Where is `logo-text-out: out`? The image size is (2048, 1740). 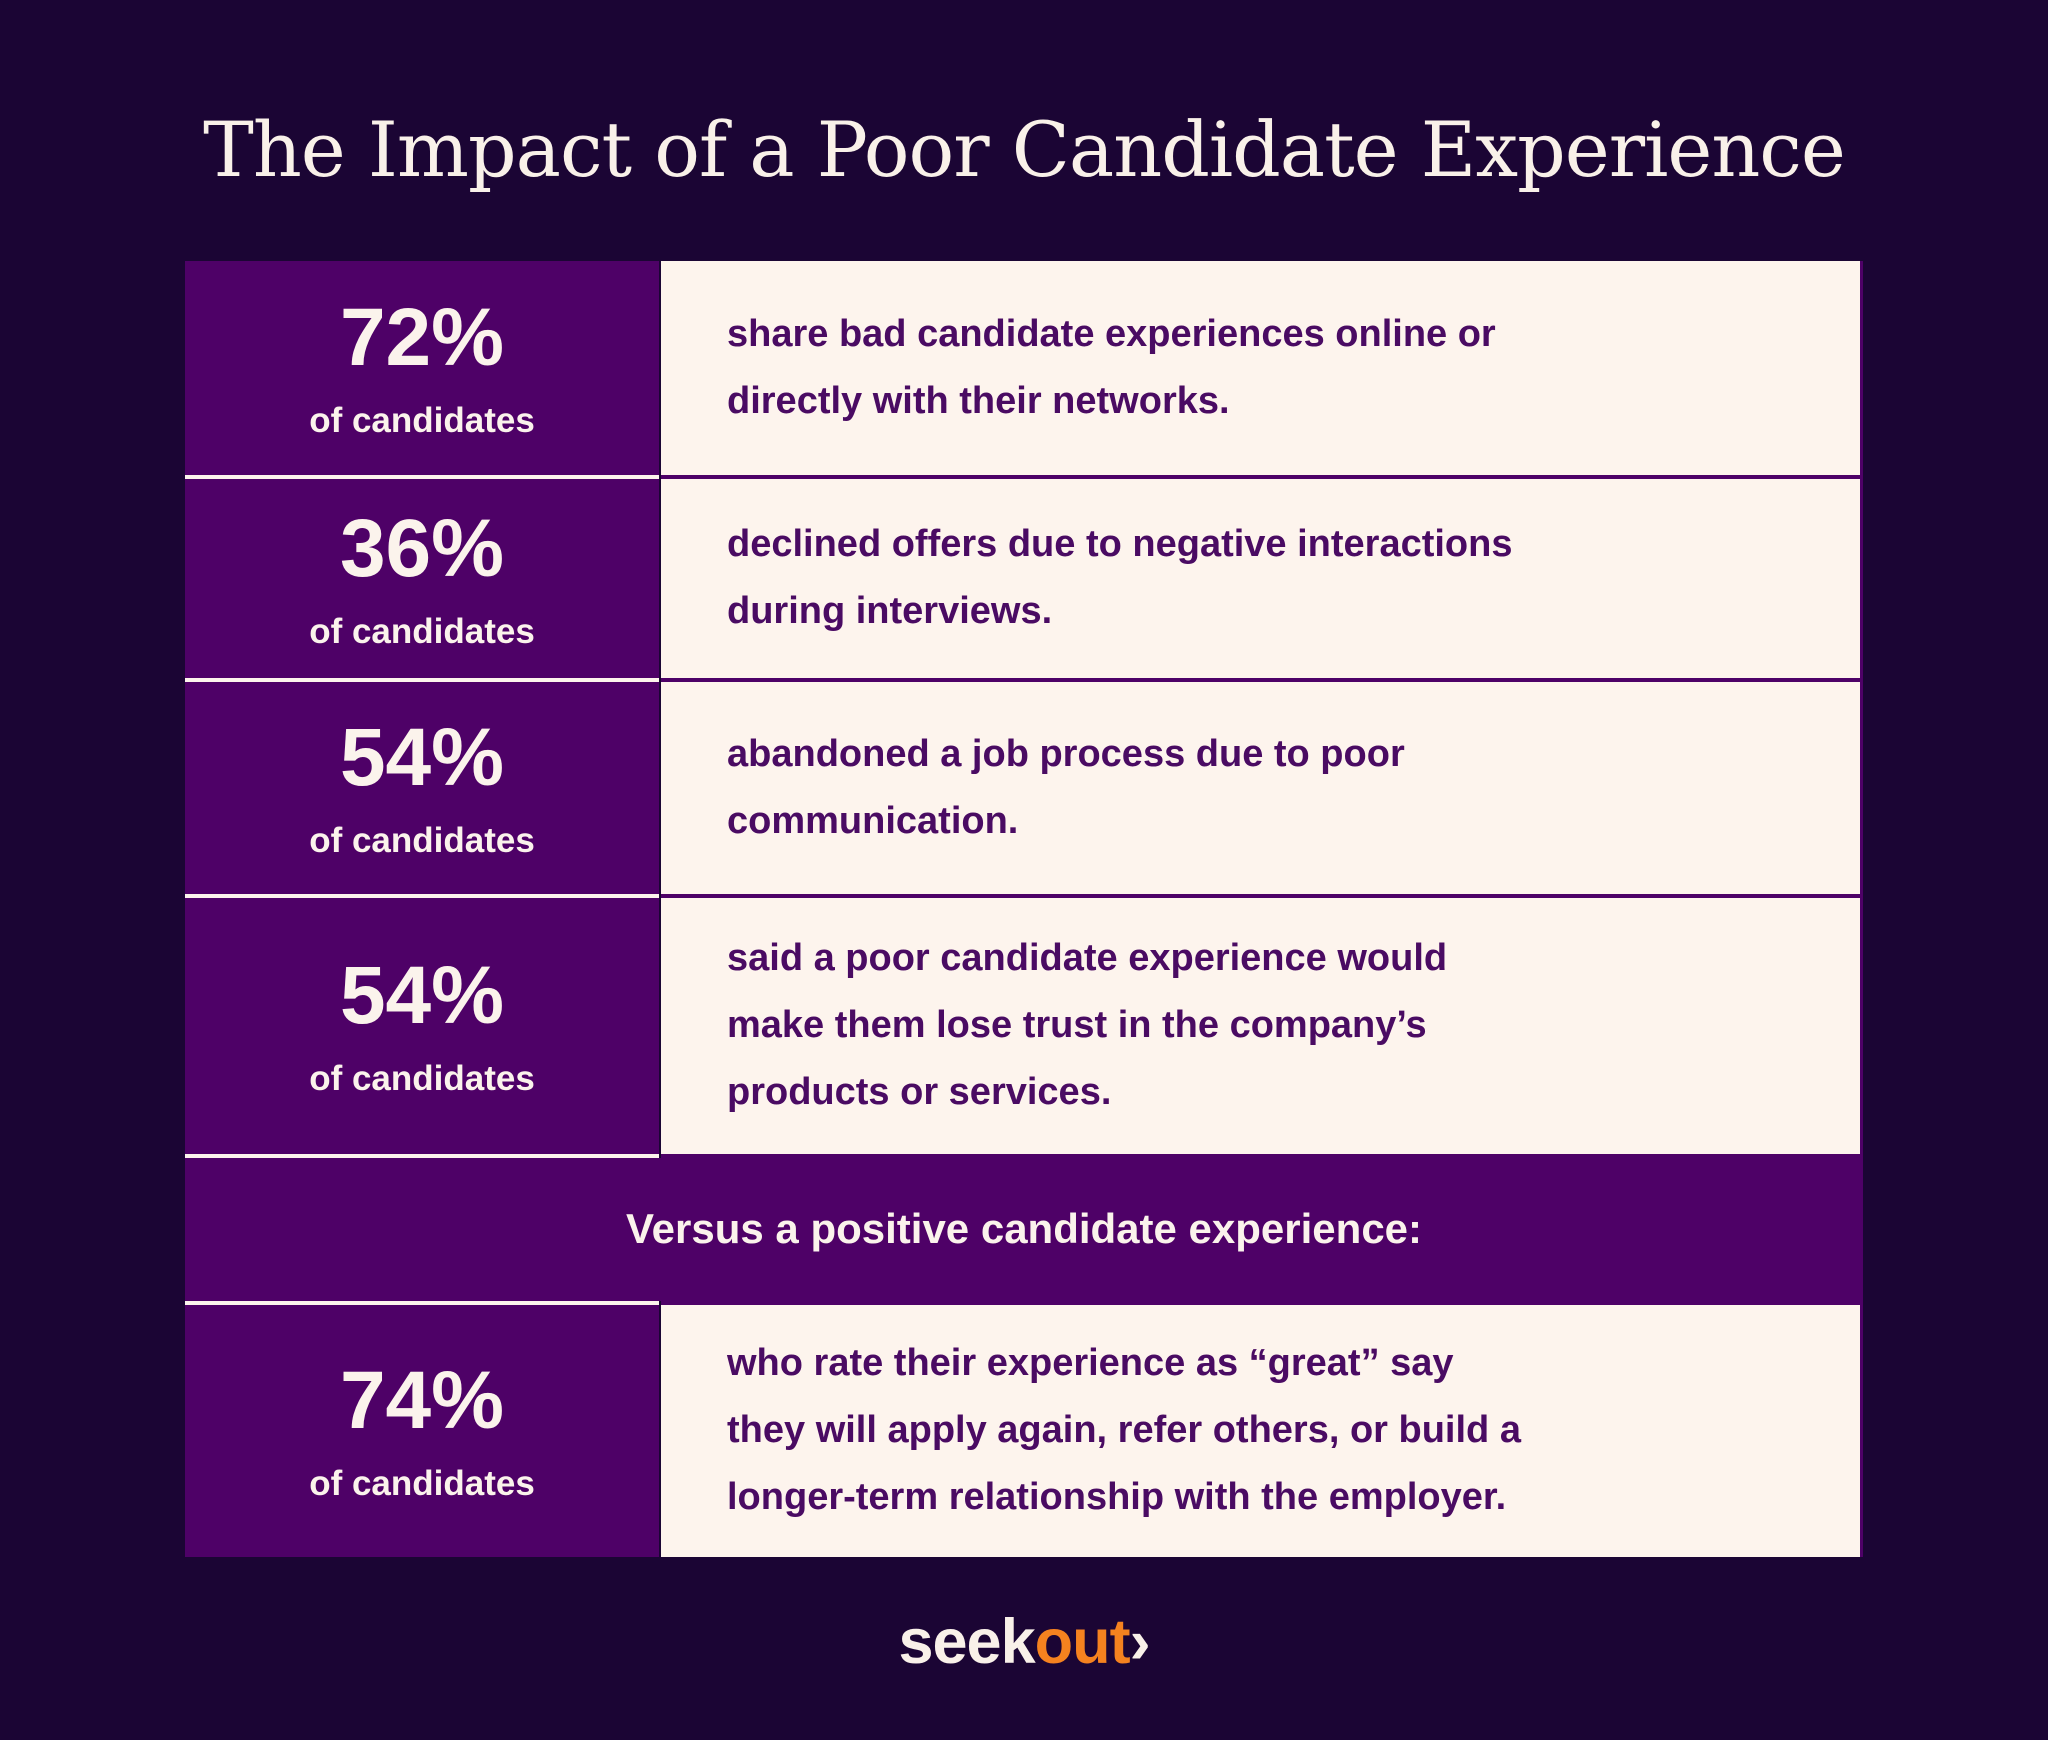 logo-text-out: out is located at coordinates (1082, 1641).